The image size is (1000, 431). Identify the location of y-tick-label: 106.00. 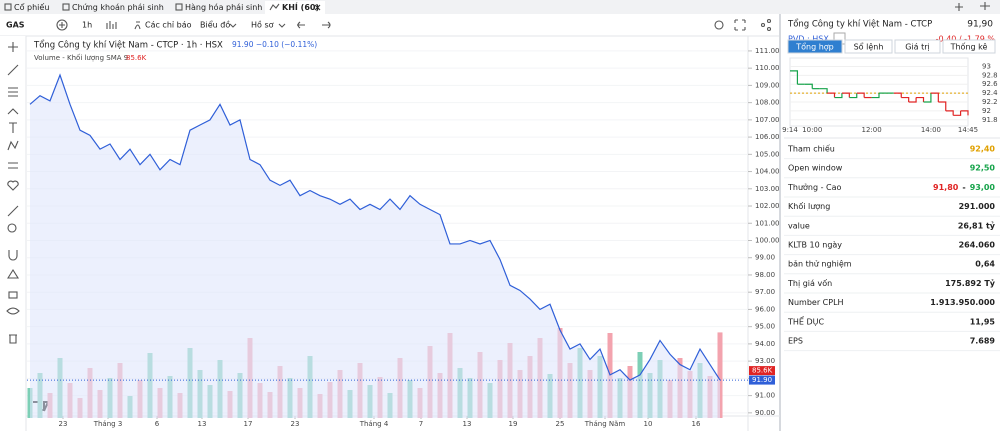
(767, 137).